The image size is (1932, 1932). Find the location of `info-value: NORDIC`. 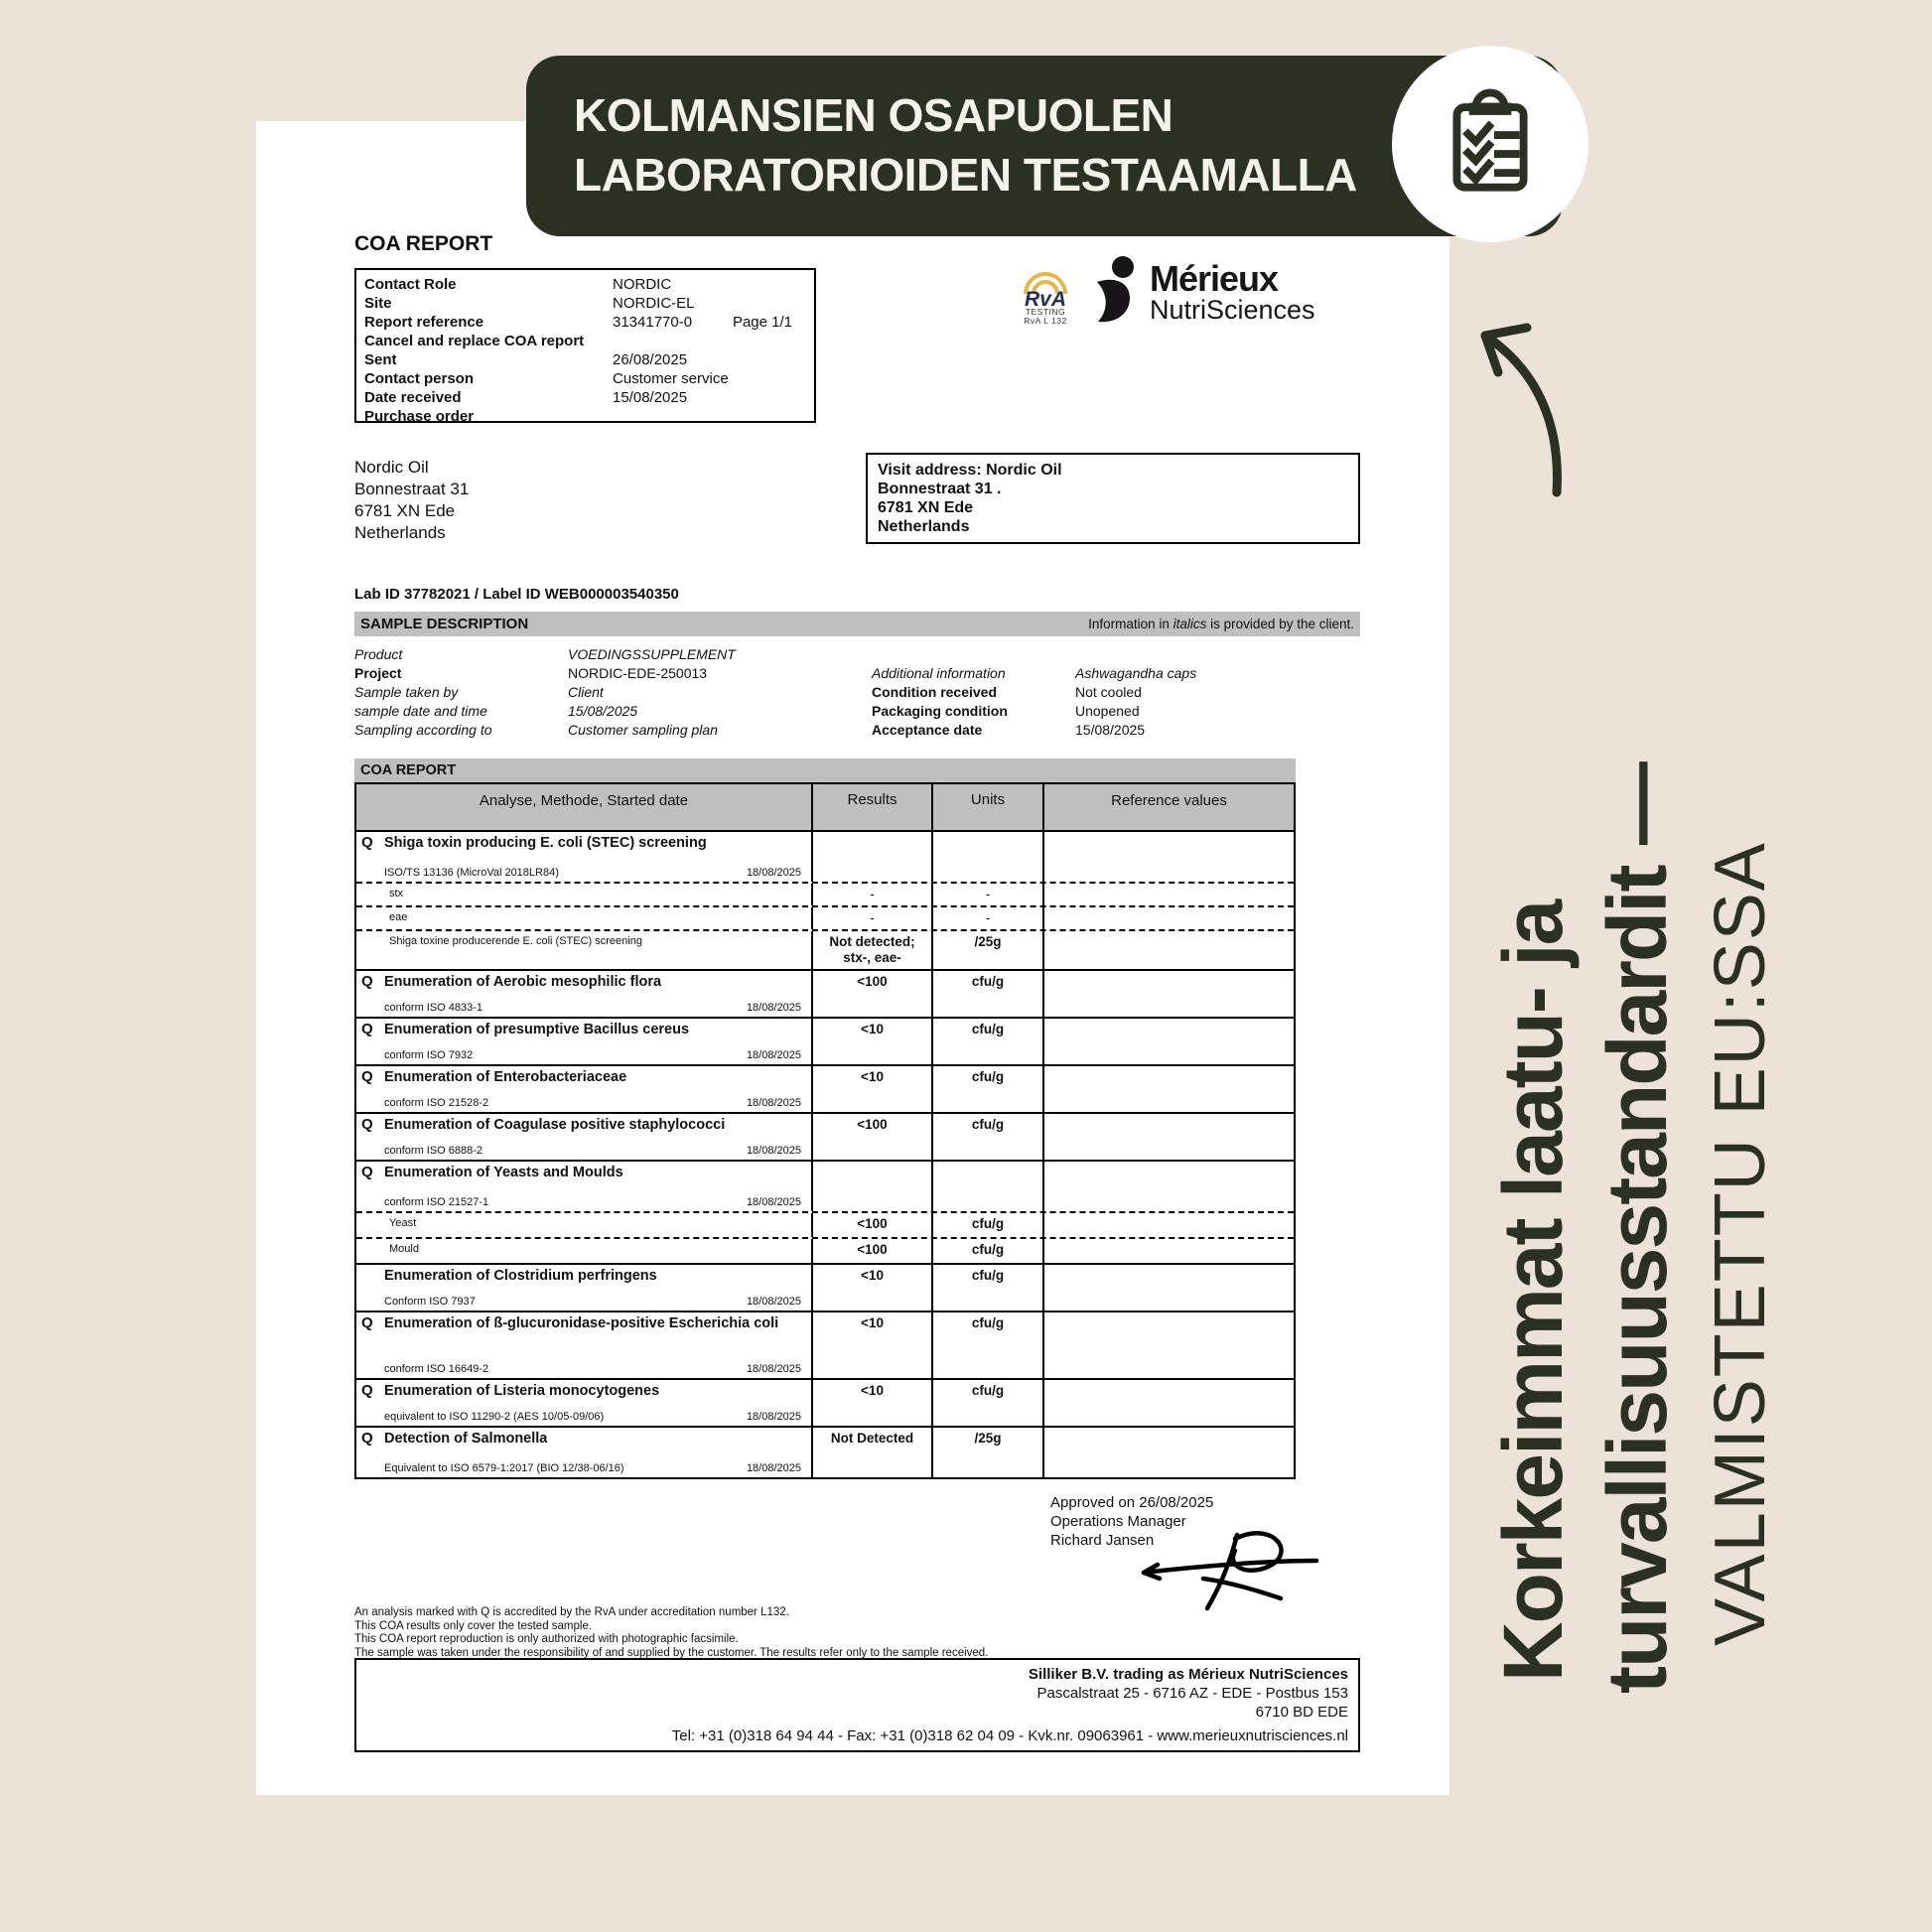

info-value: NORDIC is located at coordinates (642, 284).